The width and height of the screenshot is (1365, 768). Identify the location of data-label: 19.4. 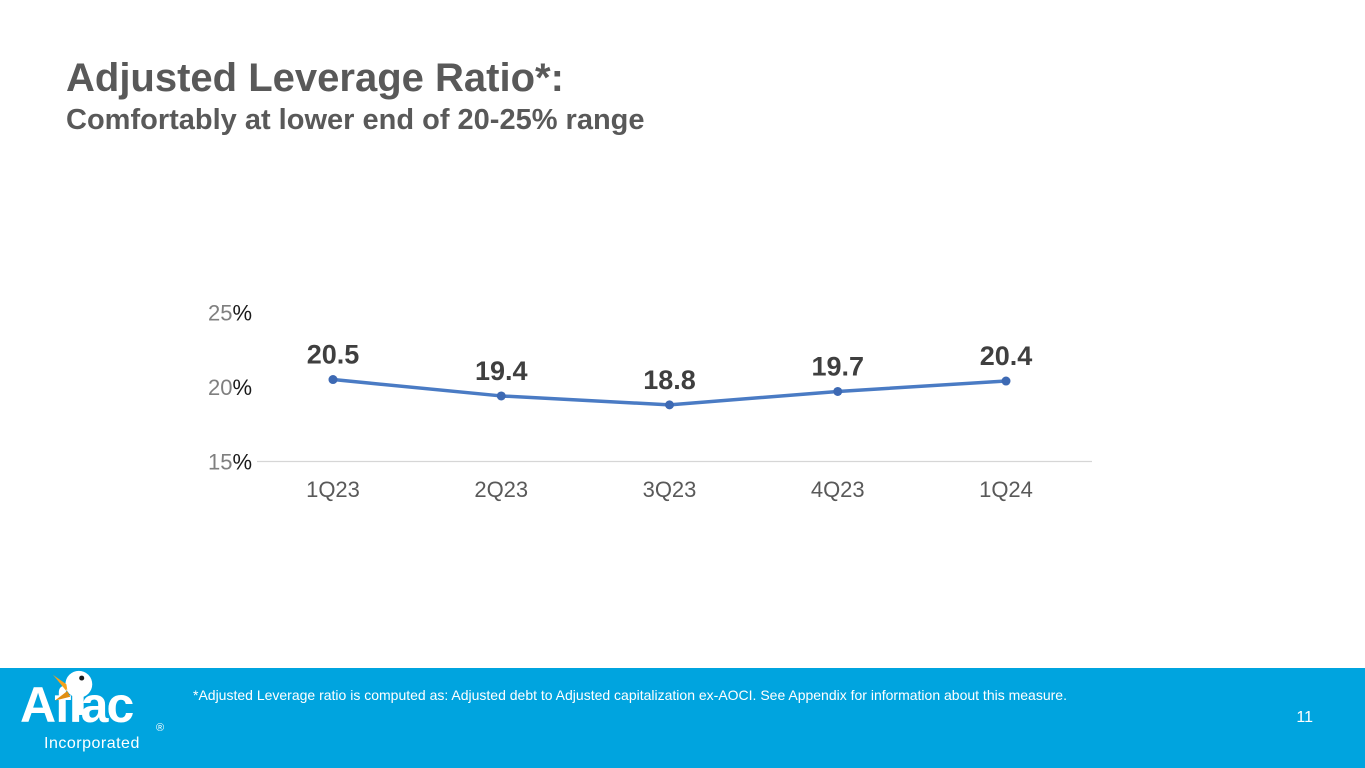
(501, 371).